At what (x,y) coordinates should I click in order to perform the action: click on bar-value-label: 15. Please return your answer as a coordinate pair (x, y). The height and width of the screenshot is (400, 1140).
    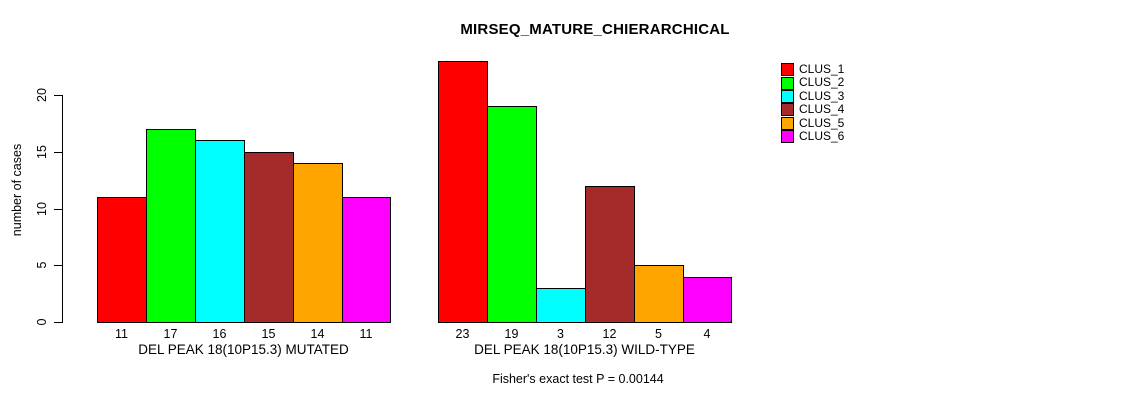
    Looking at the image, I should click on (268, 334).